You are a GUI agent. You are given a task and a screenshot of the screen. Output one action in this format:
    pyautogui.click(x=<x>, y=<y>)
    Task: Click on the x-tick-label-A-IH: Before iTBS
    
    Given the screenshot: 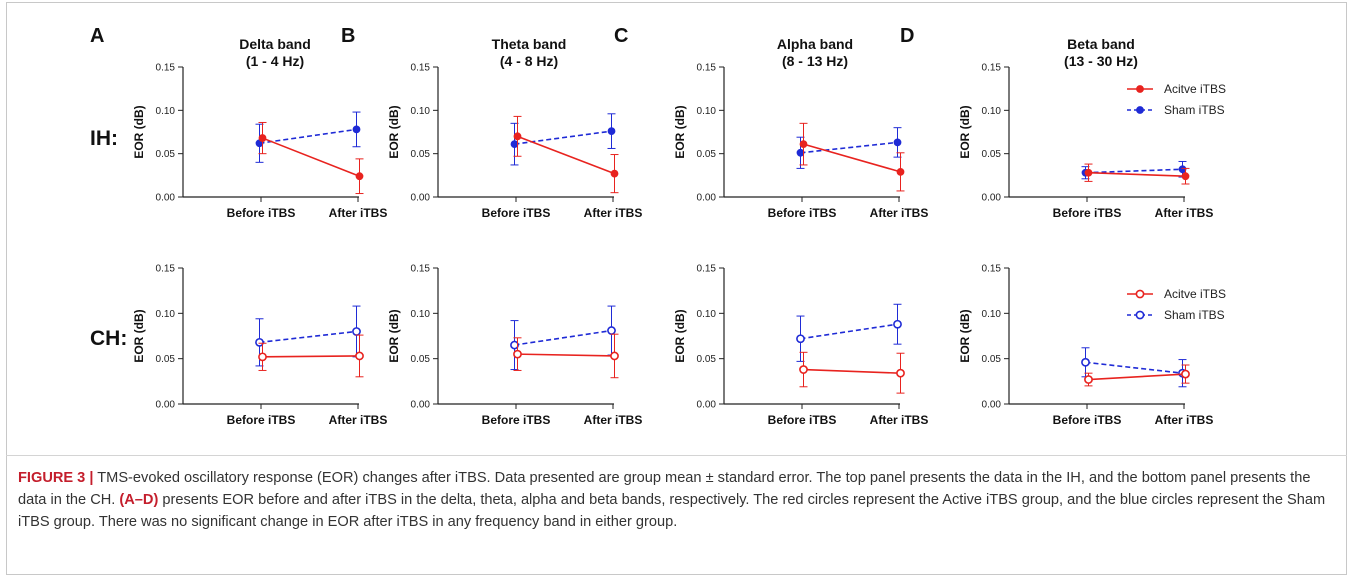 What is the action you would take?
    pyautogui.click(x=261, y=213)
    